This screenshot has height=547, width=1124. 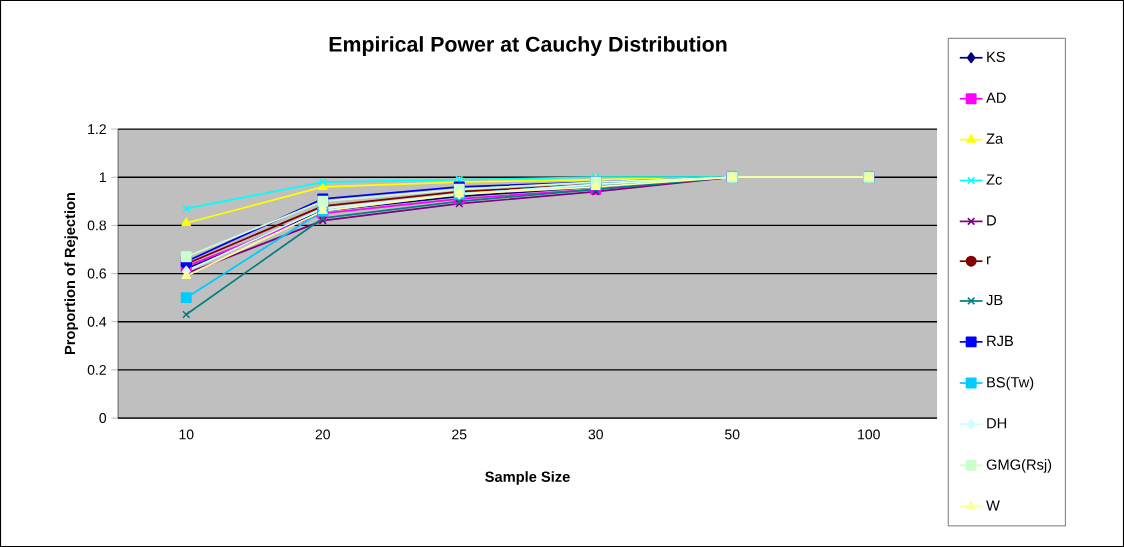 What do you see at coordinates (996, 56) in the screenshot?
I see `legend-label: KS` at bounding box center [996, 56].